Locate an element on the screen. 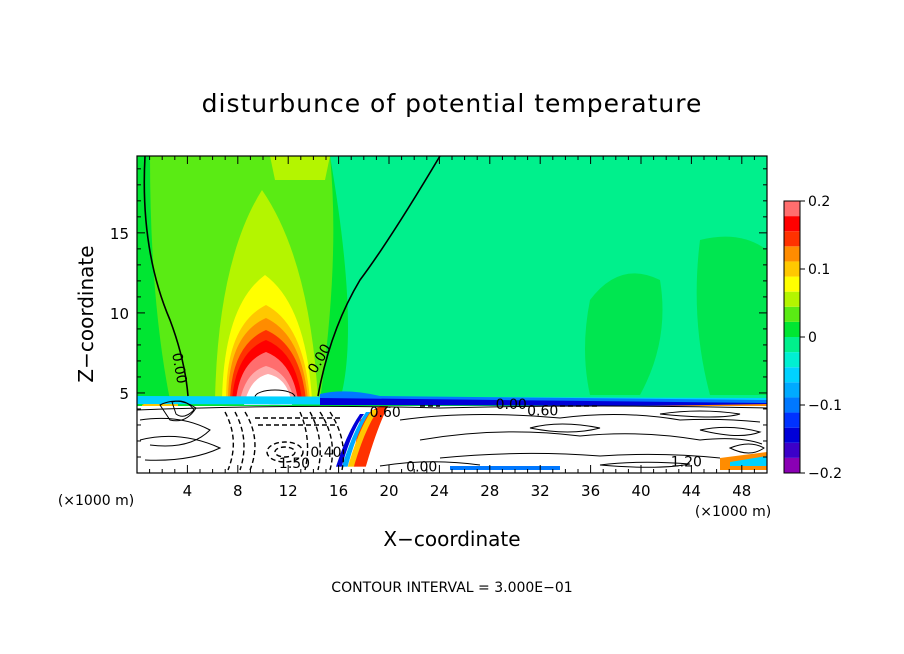 The width and height of the screenshot is (904, 654). dashed-contours is located at coordinates (412, 438).